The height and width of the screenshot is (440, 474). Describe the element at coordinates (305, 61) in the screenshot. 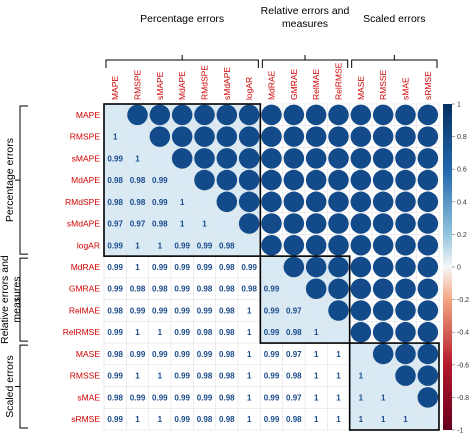

I see `top-bracket` at that location.